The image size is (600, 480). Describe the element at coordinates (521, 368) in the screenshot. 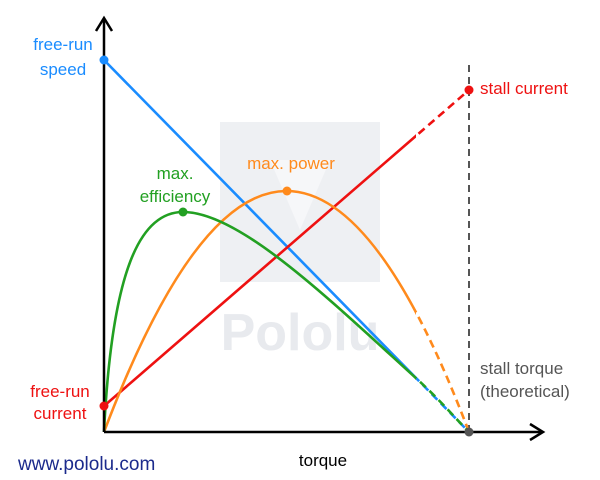

I see `label: stall torque` at that location.